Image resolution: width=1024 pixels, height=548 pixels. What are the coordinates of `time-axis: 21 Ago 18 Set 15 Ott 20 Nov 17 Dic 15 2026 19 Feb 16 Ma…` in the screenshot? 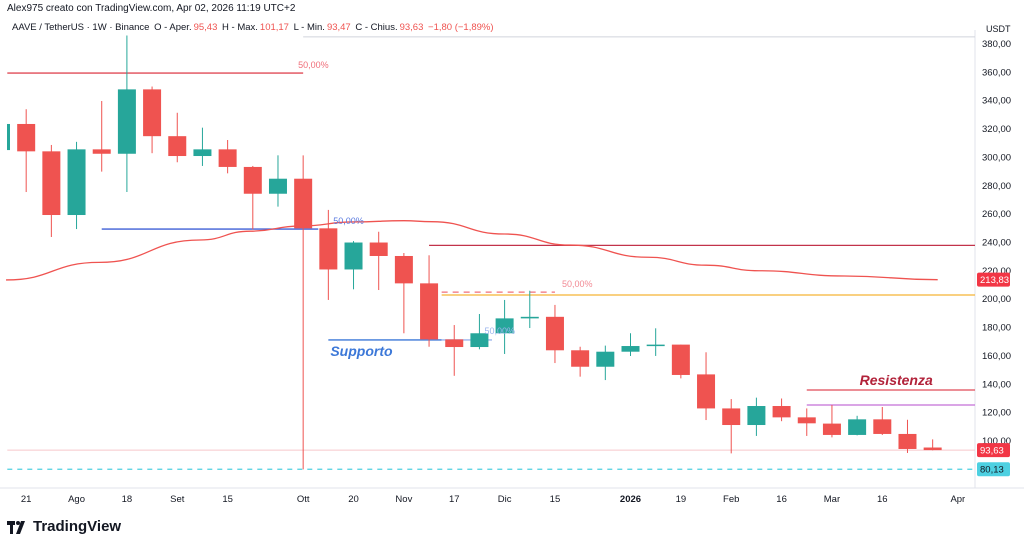 It's located at (493, 499).